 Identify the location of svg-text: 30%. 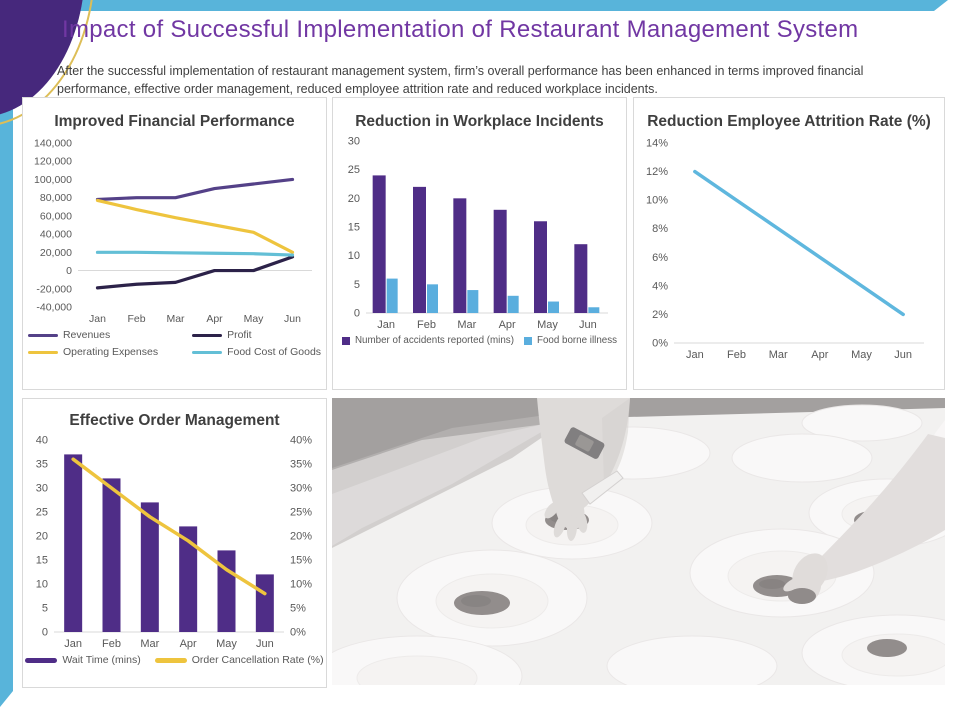
(301, 489).